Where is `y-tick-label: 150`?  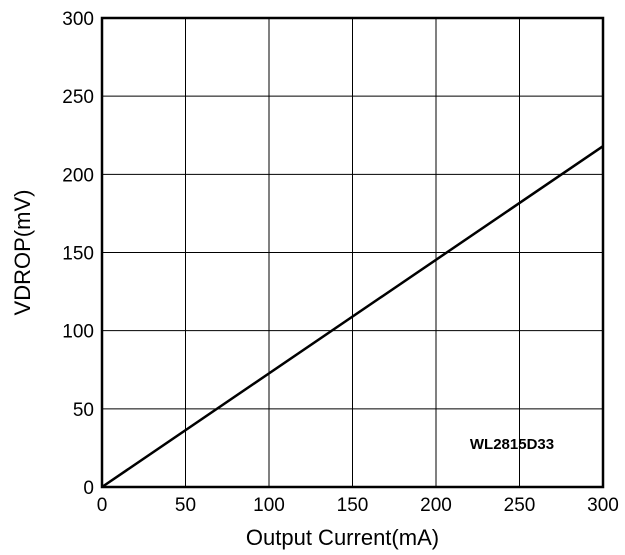 y-tick-label: 150 is located at coordinates (78, 254).